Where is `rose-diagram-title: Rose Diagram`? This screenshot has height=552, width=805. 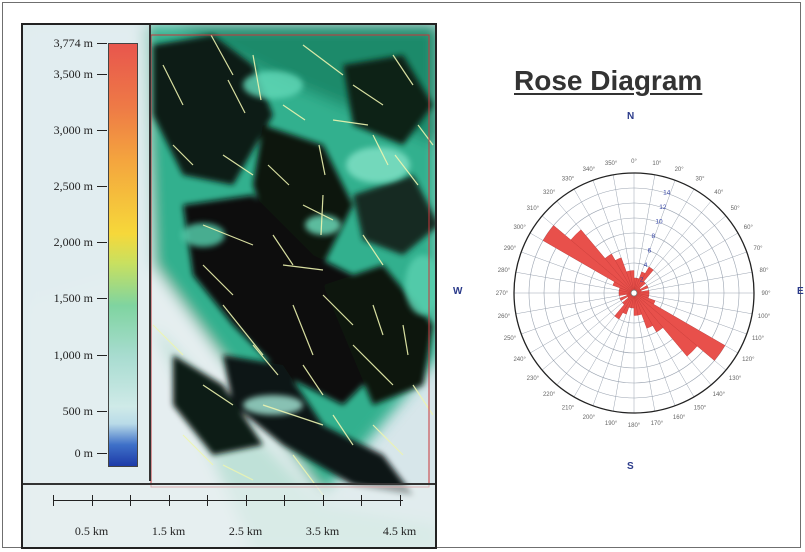
rose-diagram-title: Rose Diagram is located at coordinates (608, 80).